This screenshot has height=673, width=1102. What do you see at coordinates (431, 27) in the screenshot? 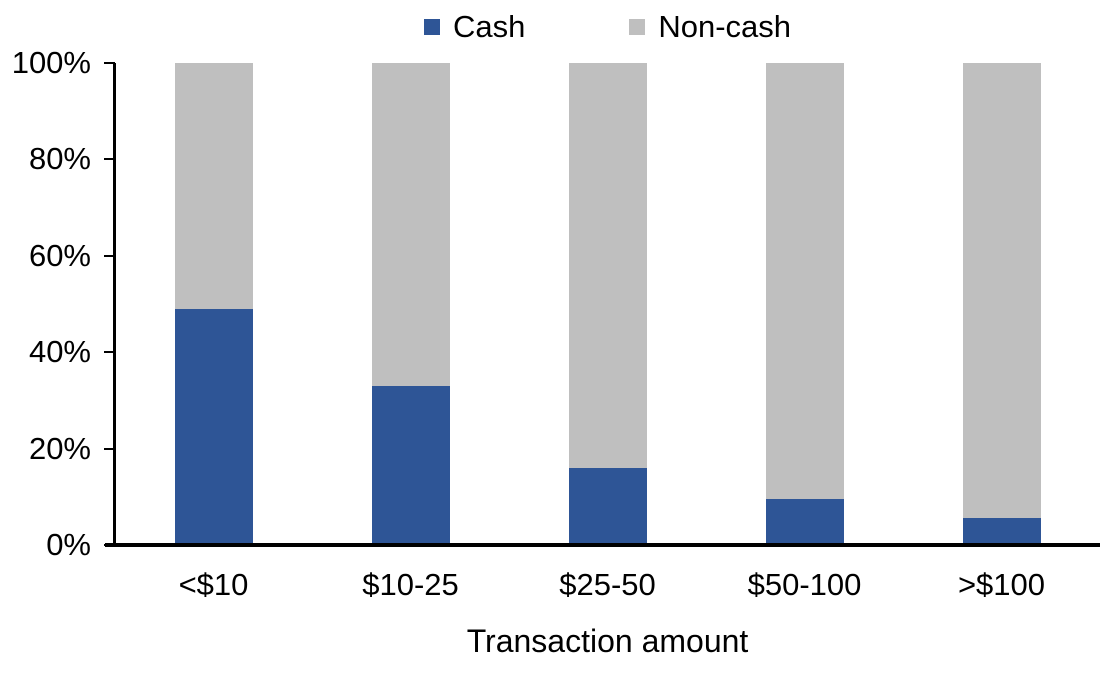
I see `legend-swatch-cash-icon` at bounding box center [431, 27].